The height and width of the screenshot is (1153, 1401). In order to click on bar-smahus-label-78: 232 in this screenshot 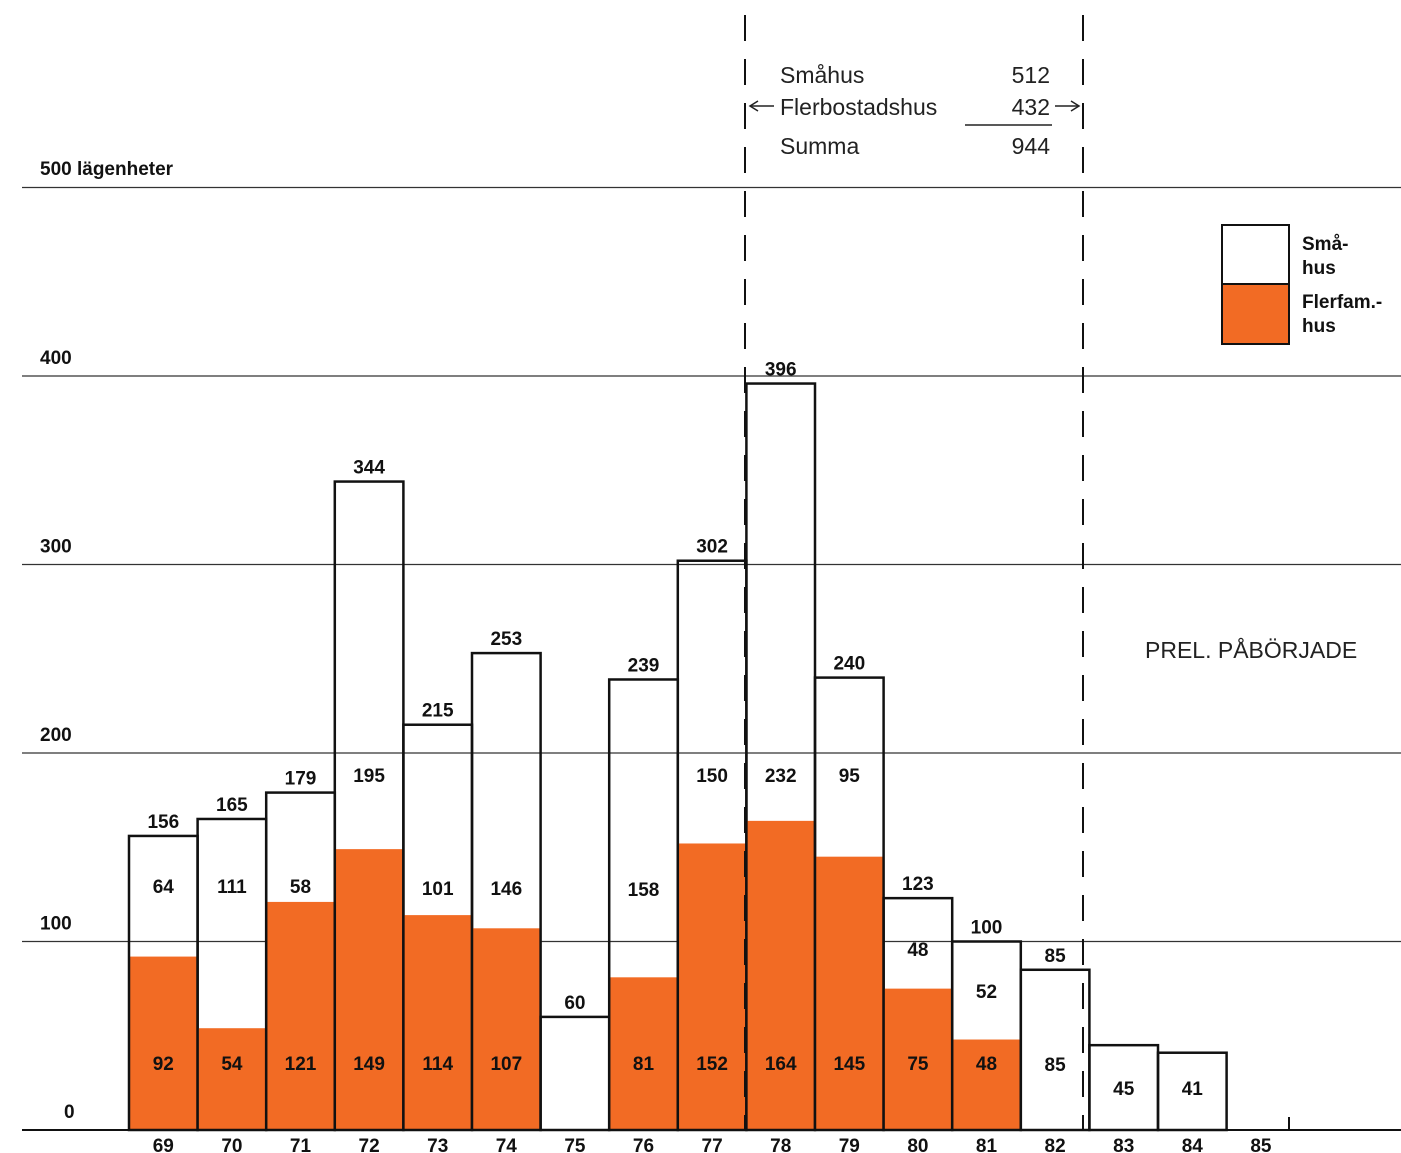, I will do `click(781, 776)`.